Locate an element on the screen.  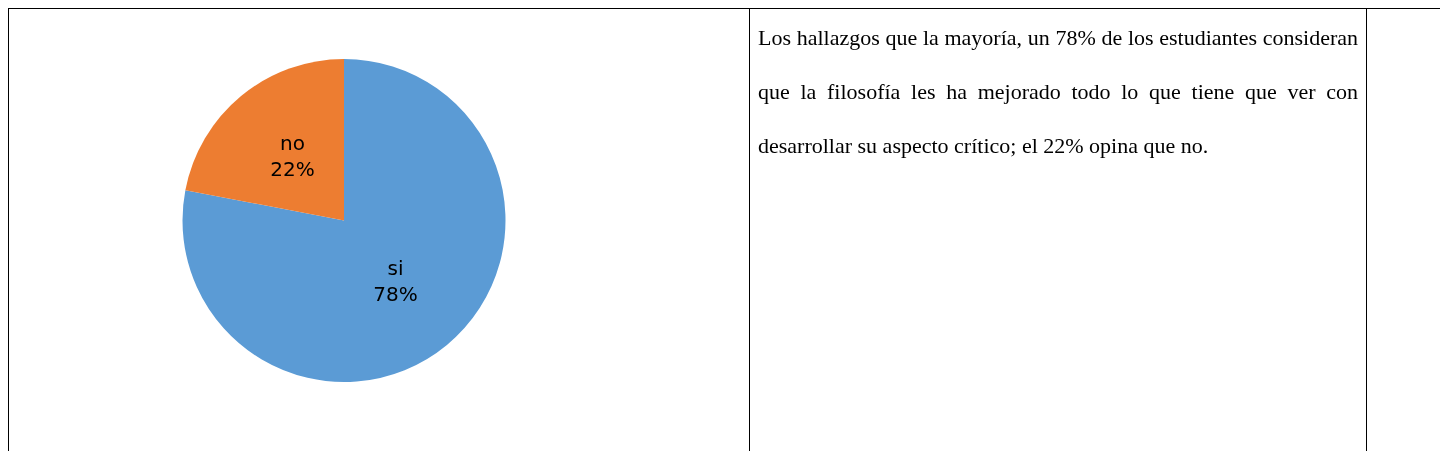
data-label: 78% is located at coordinates (395, 293).